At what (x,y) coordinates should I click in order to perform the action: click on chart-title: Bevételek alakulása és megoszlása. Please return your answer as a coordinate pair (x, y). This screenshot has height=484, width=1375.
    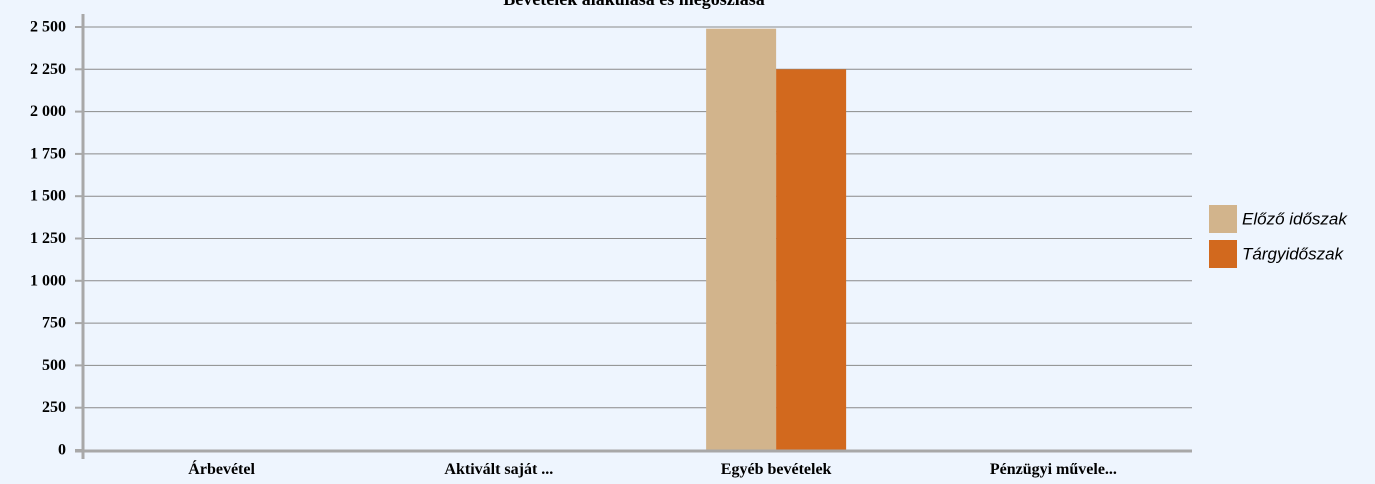
    Looking at the image, I should click on (633, 4).